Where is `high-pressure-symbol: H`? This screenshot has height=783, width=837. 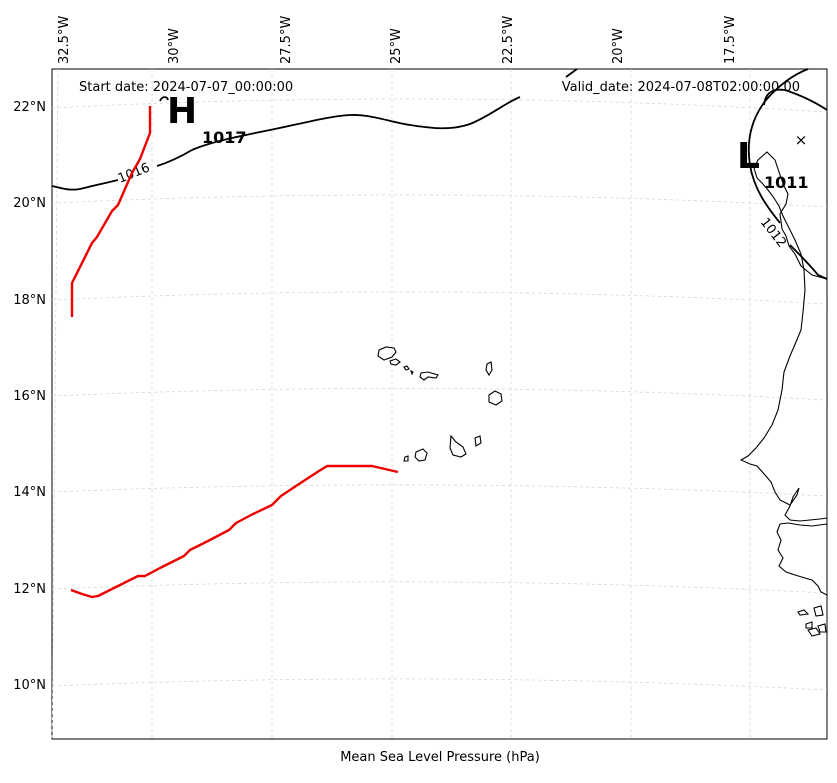 high-pressure-symbol: H is located at coordinates (182, 111).